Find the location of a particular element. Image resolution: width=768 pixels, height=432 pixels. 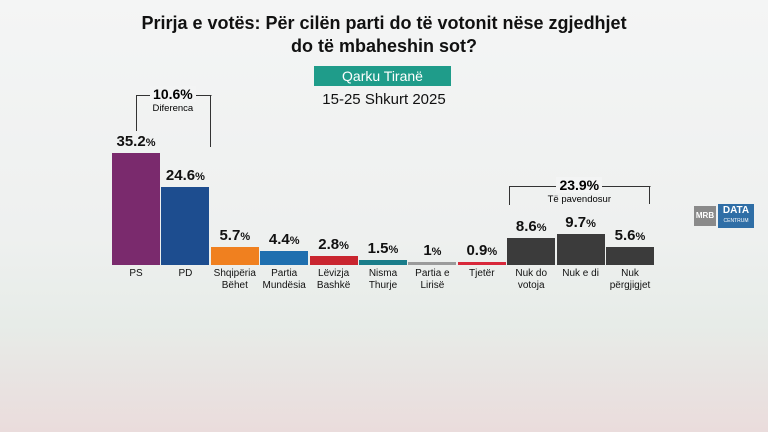

annotation-value: 23.9% is located at coordinates (579, 185).